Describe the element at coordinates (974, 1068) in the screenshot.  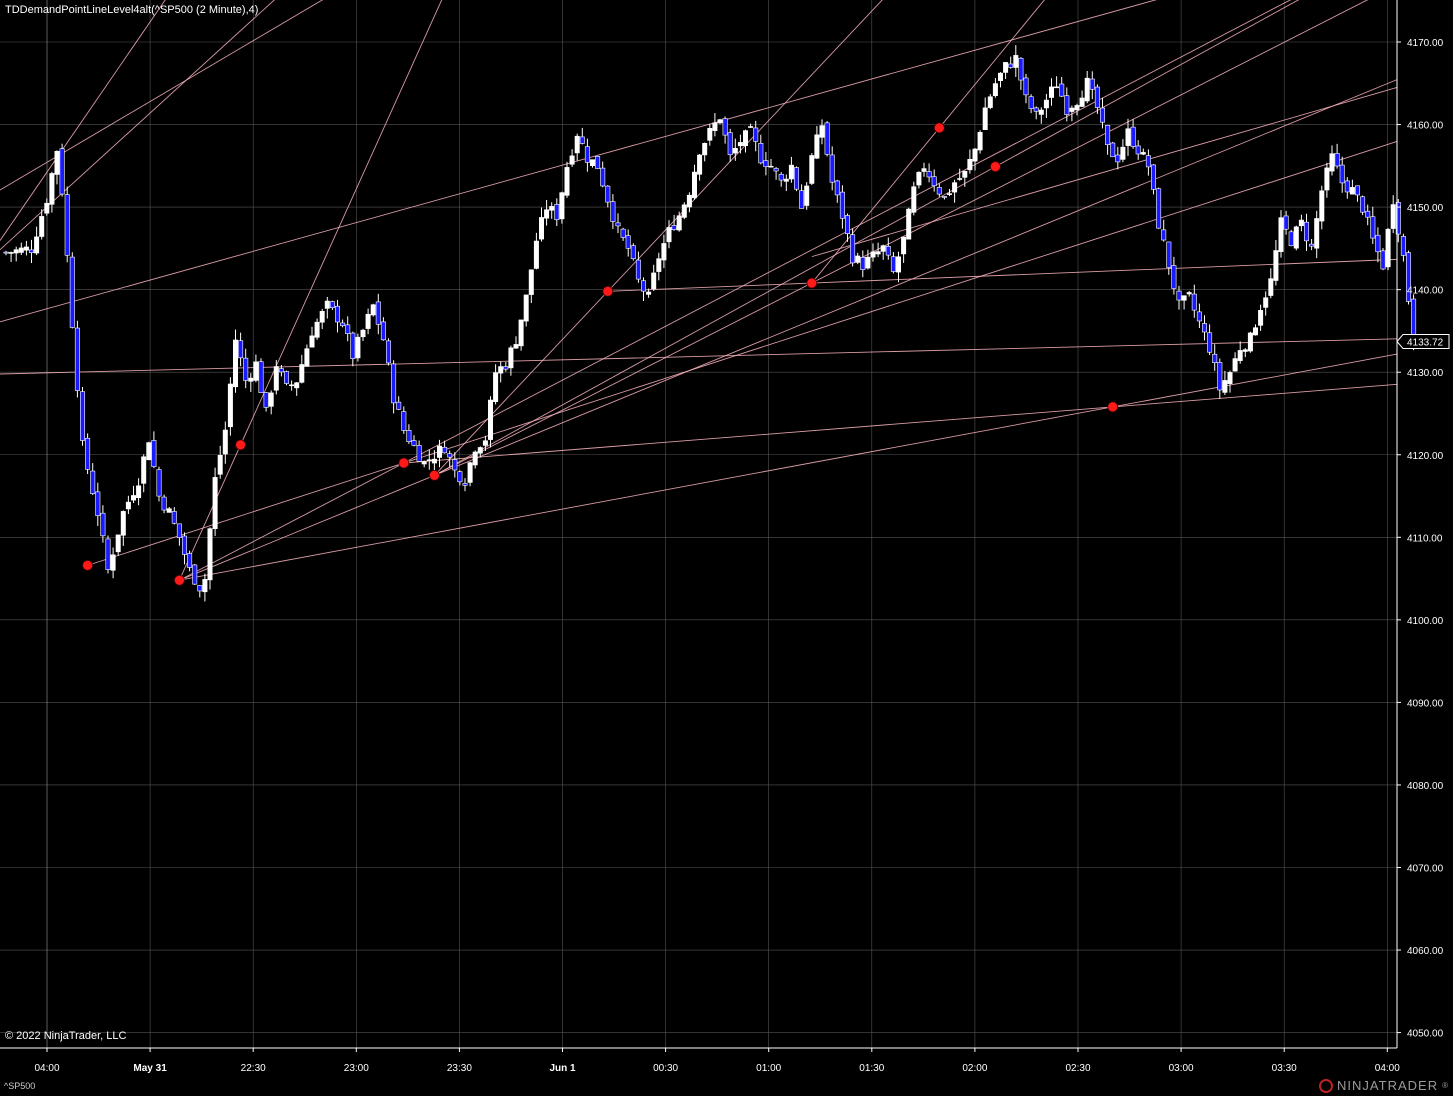
I see `x-tick-label: 02:00` at that location.